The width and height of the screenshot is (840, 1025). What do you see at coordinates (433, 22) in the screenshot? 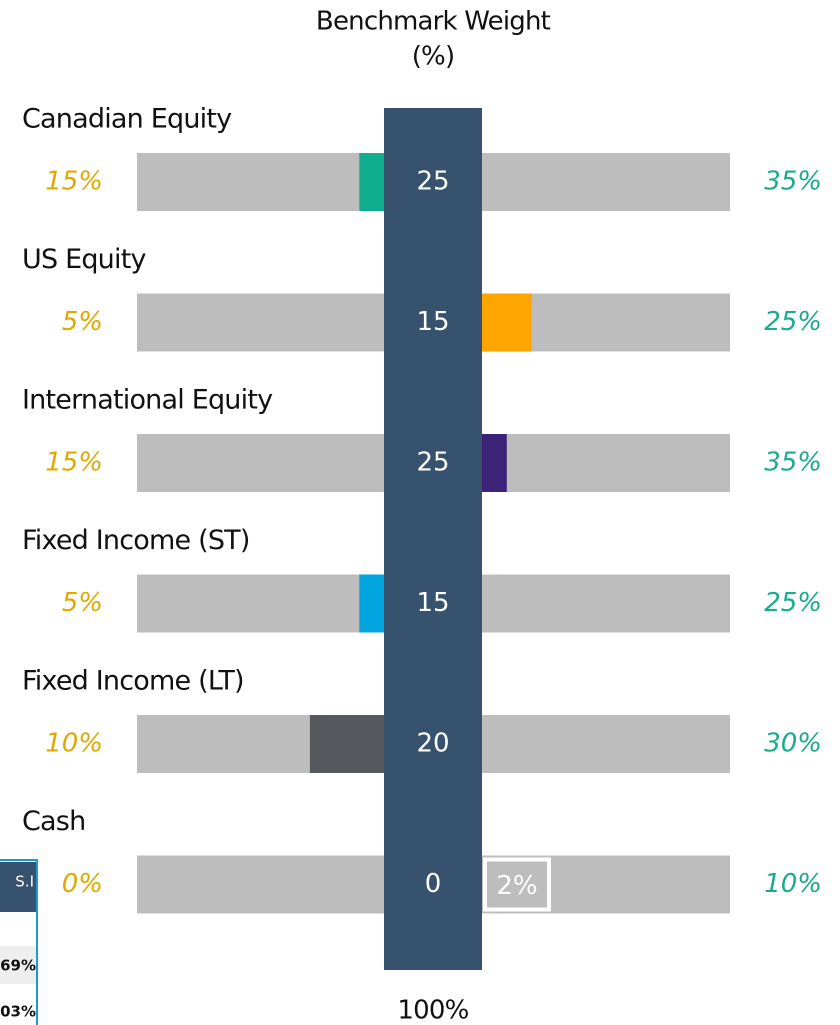
I see `header-title: Benchmark Weight` at bounding box center [433, 22].